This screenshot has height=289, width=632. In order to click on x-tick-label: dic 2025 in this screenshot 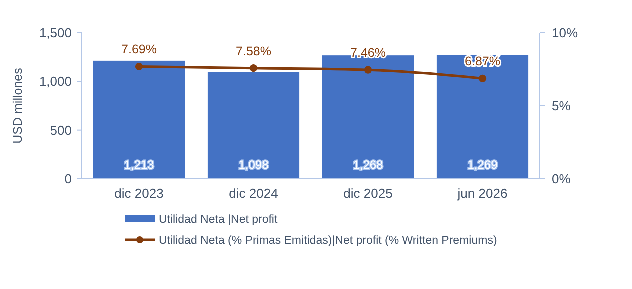, I will do `click(368, 193)`.